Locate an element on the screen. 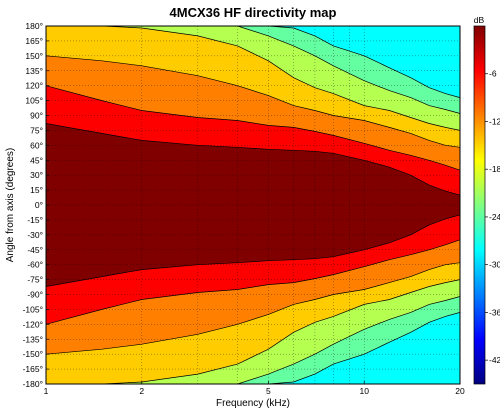 Image resolution: width=500 pixels, height=410 pixels. colorbar-tick-label: -24 is located at coordinates (494, 217).